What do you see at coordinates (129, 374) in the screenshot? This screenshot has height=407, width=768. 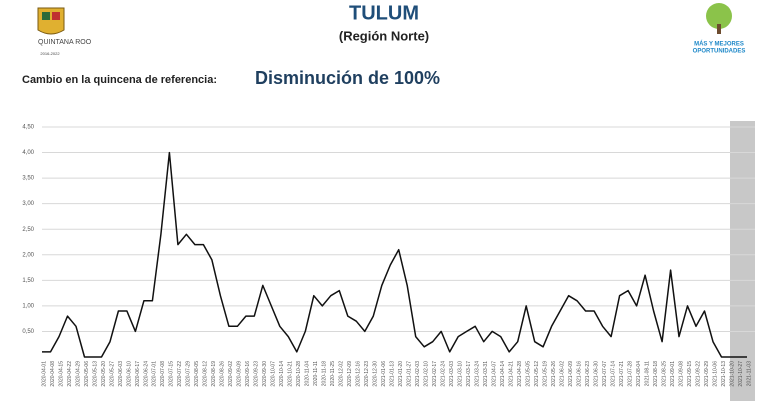 I see `x-tick-label: 2020-06-10` at bounding box center [129, 374].